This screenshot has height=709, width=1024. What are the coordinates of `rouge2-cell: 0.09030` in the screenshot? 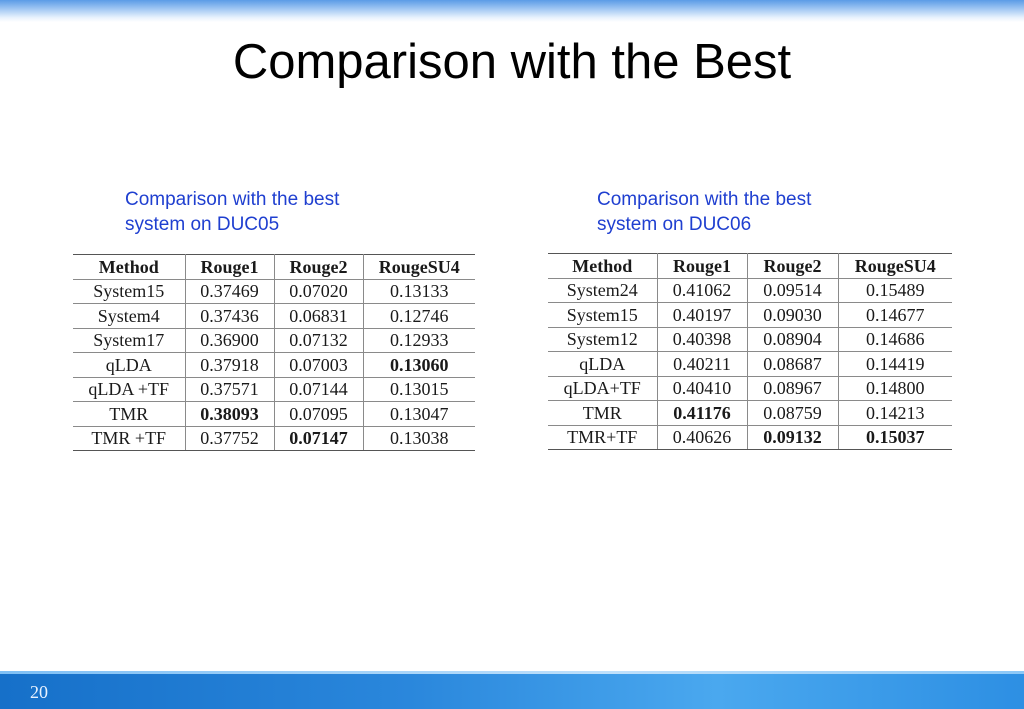 It's located at (792, 315).